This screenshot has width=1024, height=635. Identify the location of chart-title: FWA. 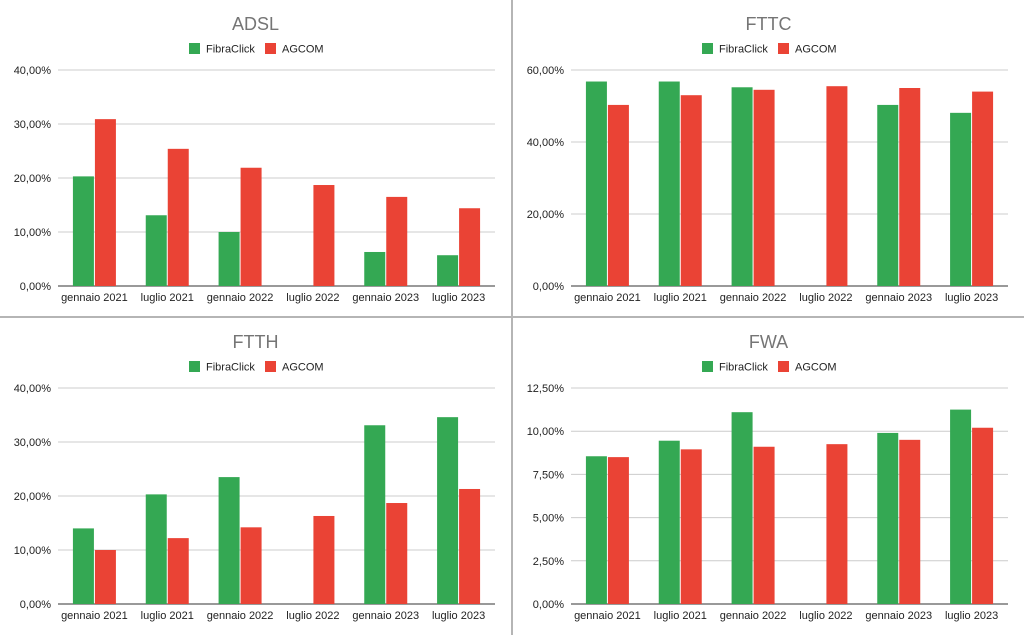
(768, 342).